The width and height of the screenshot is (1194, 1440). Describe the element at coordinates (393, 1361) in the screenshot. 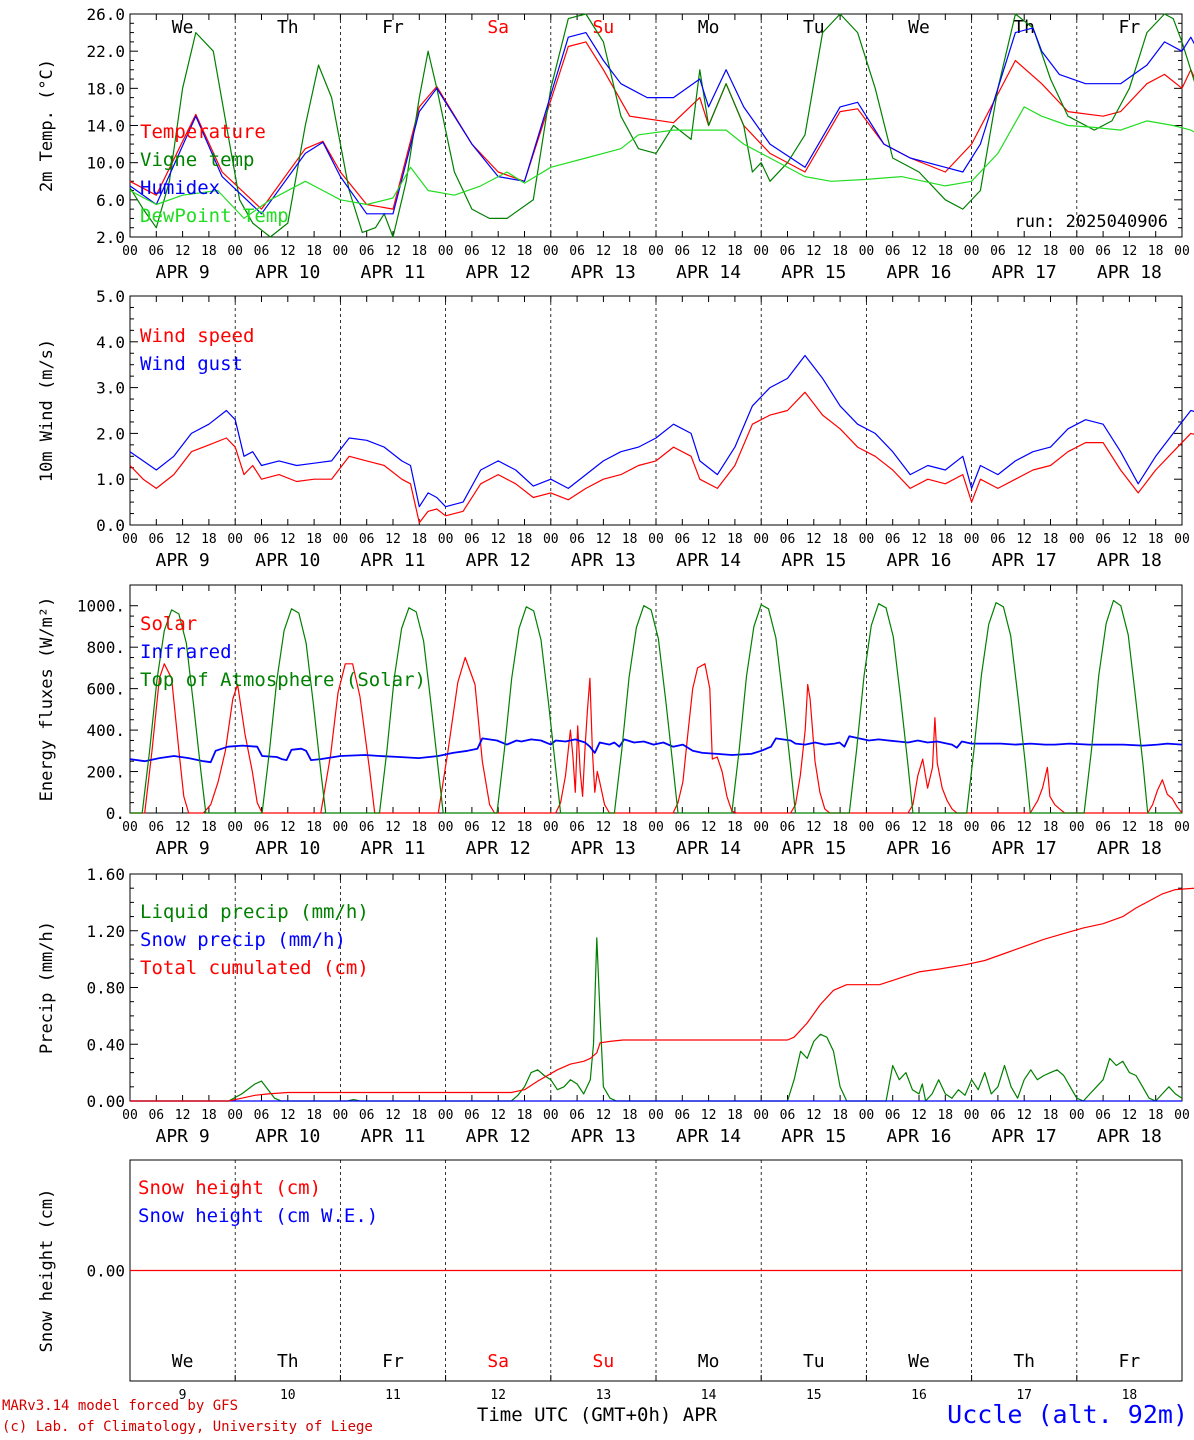

I see `weekday-label: Fr` at that location.